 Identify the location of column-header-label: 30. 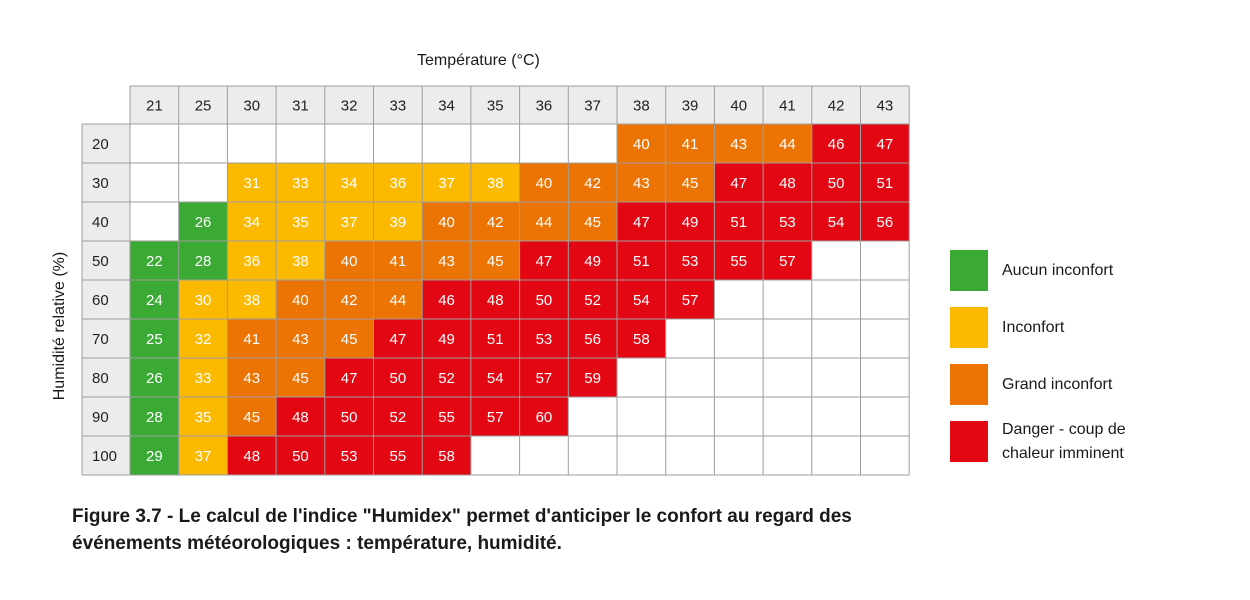
(251, 106).